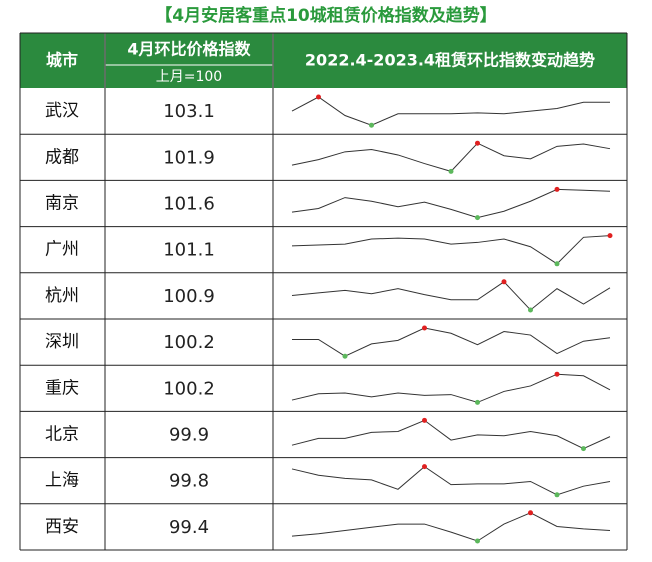 The width and height of the screenshot is (652, 562). I want to click on index-value: 101.6, so click(189, 204).